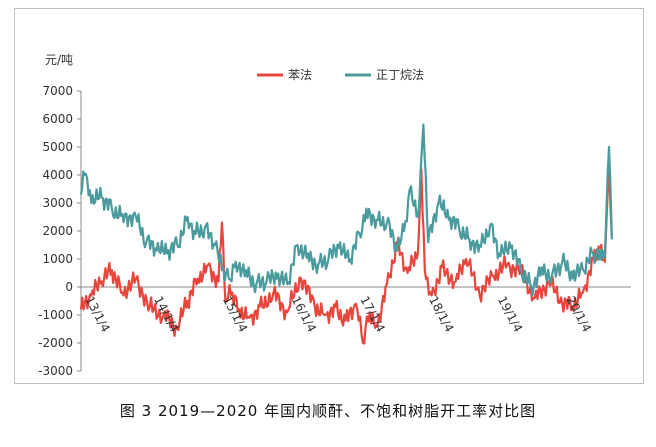  I want to click on legend-label-zhengding: 正丁烷法, so click(400, 75).